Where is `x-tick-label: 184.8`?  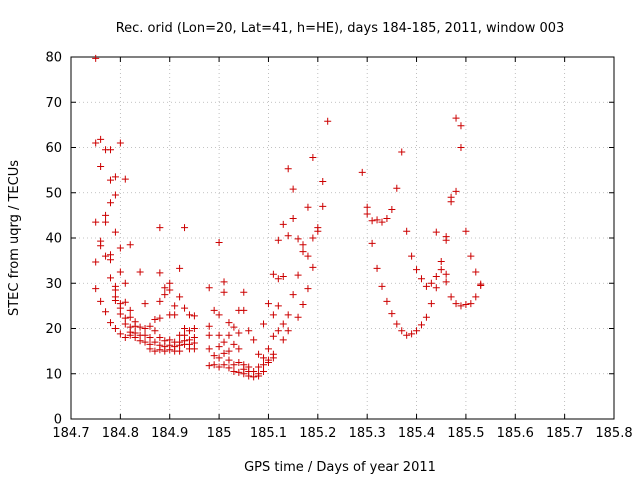 x-tick-label: 184.8 is located at coordinates (120, 433).